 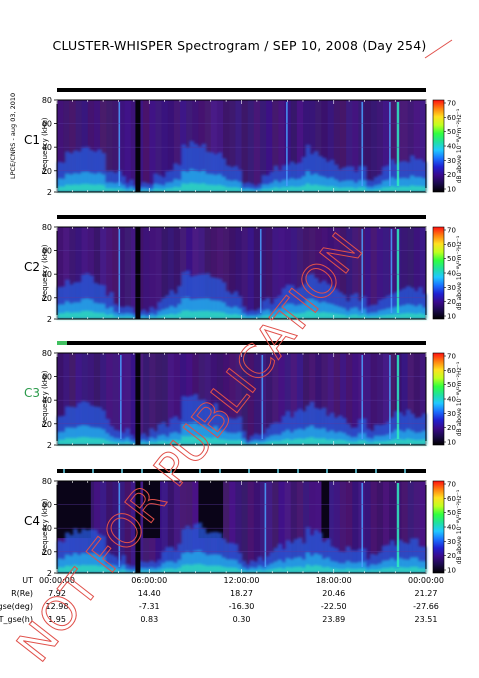 What do you see at coordinates (391, 271) in the screenshot?
I see `emission-line` at bounding box center [391, 271].